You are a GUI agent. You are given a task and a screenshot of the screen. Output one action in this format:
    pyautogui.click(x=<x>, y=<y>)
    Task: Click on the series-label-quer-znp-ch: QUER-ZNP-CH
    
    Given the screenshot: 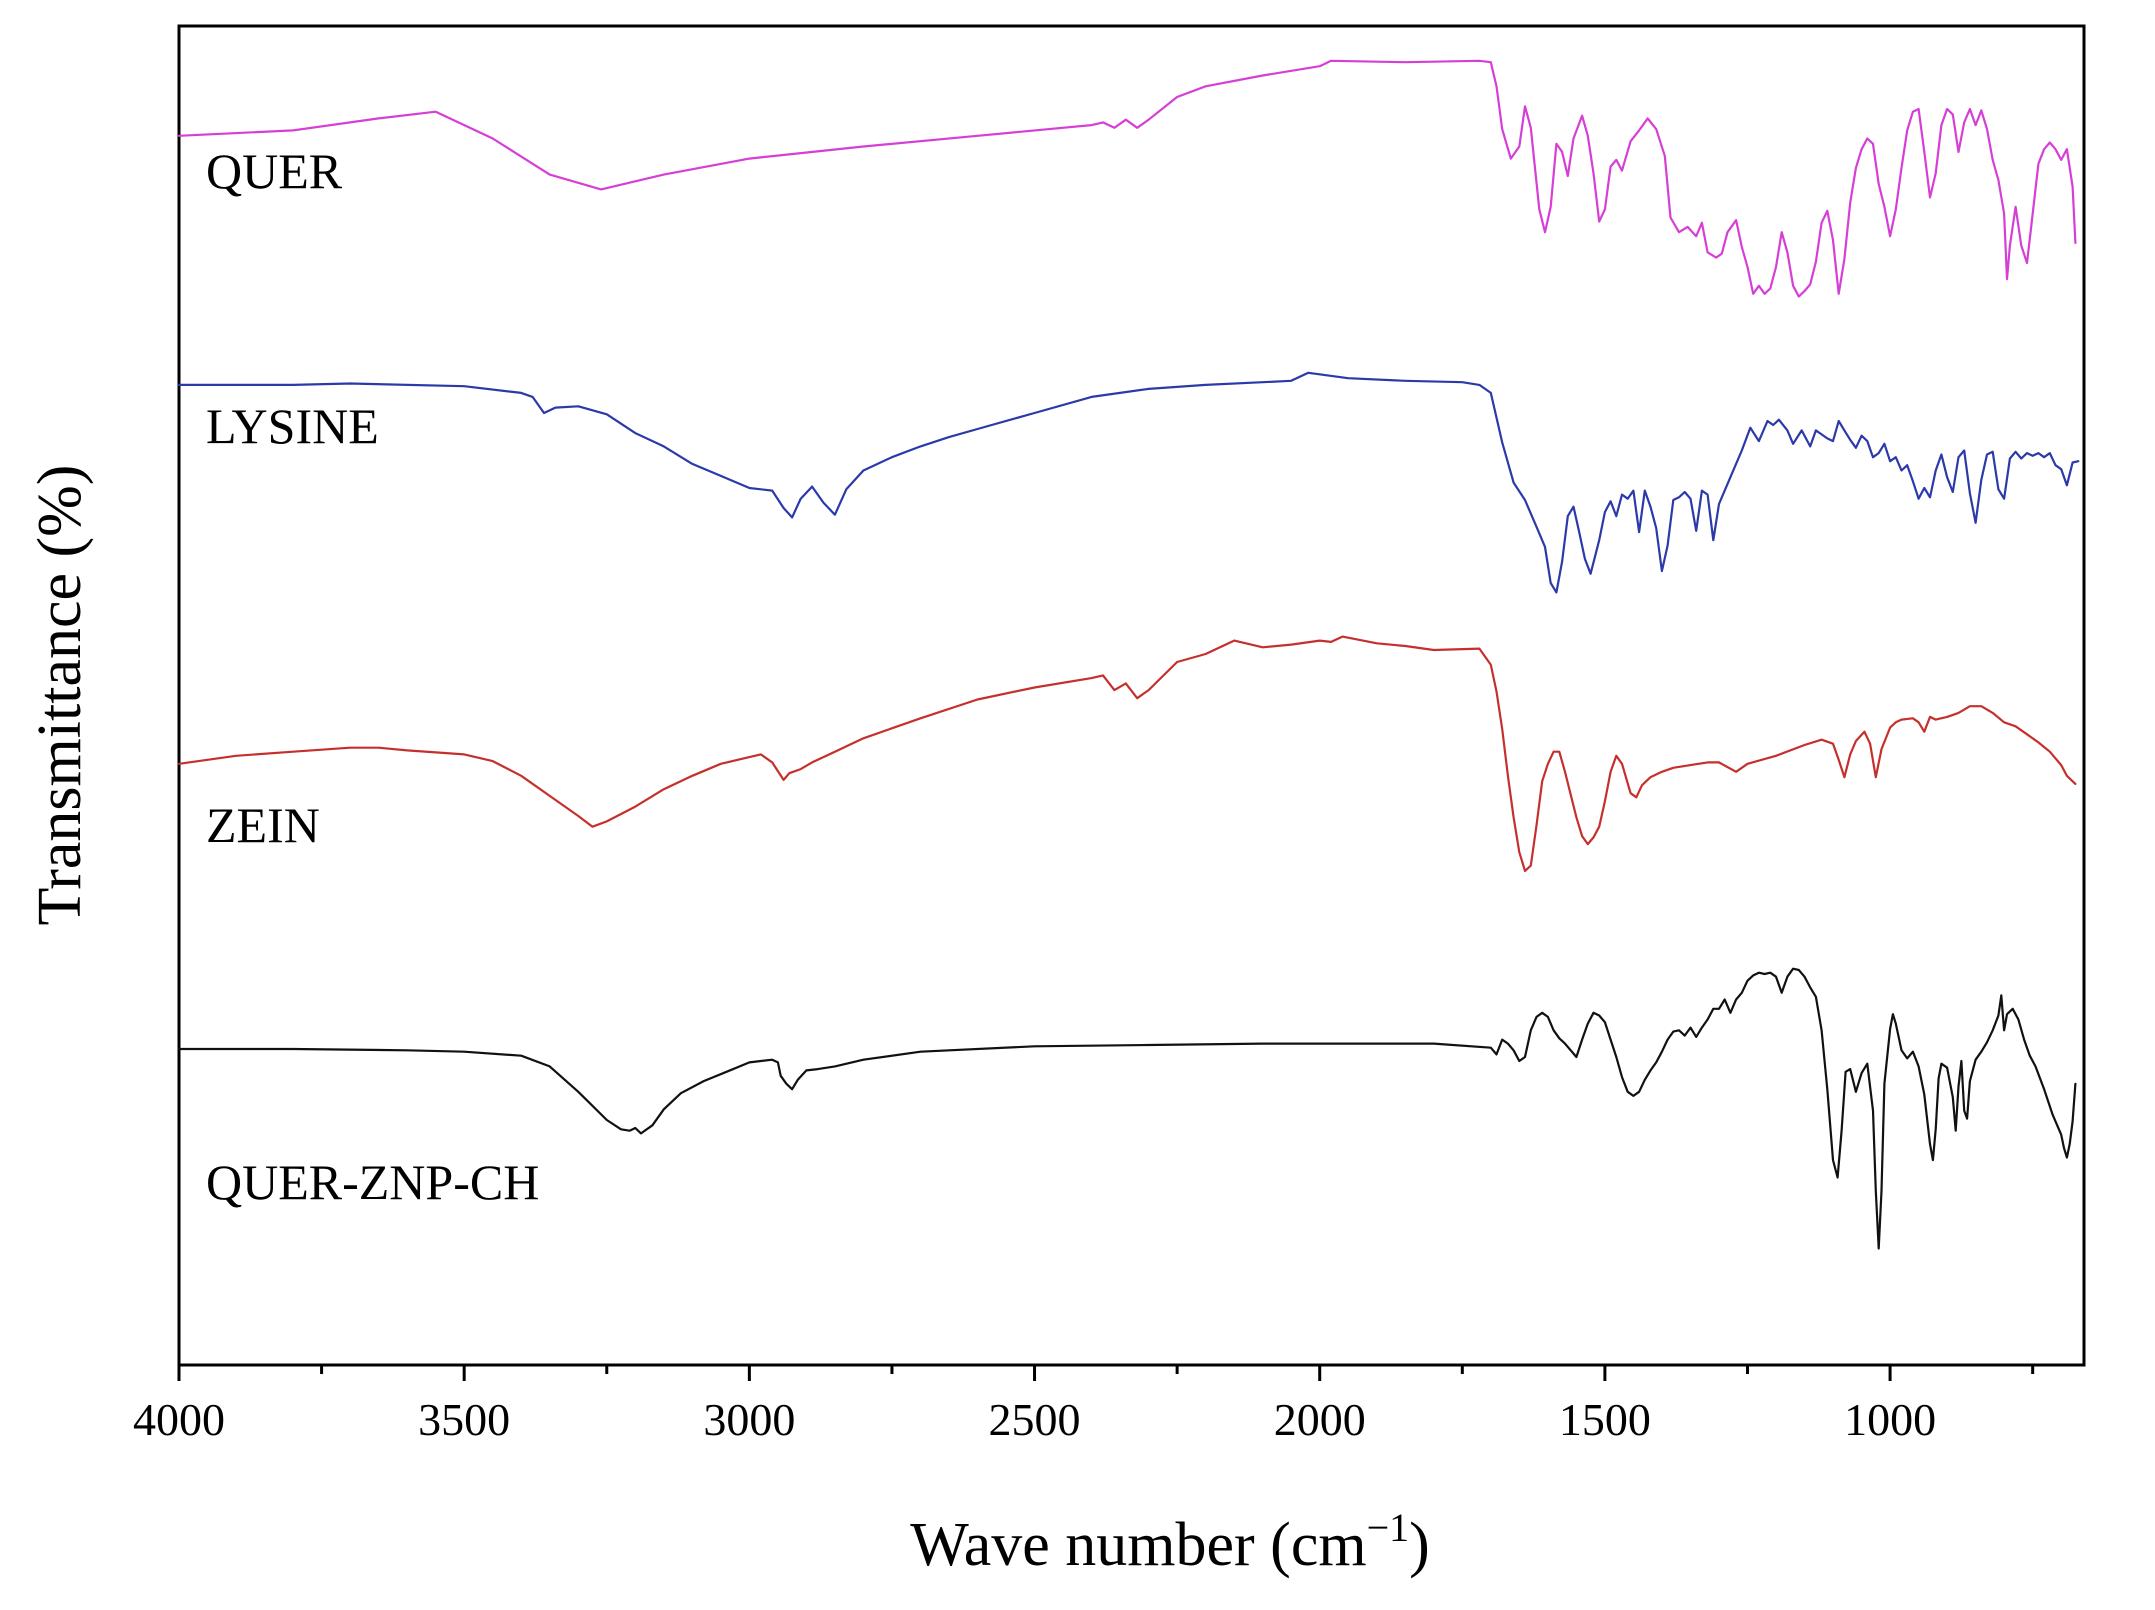 What is the action you would take?
    pyautogui.click(x=372, y=1182)
    